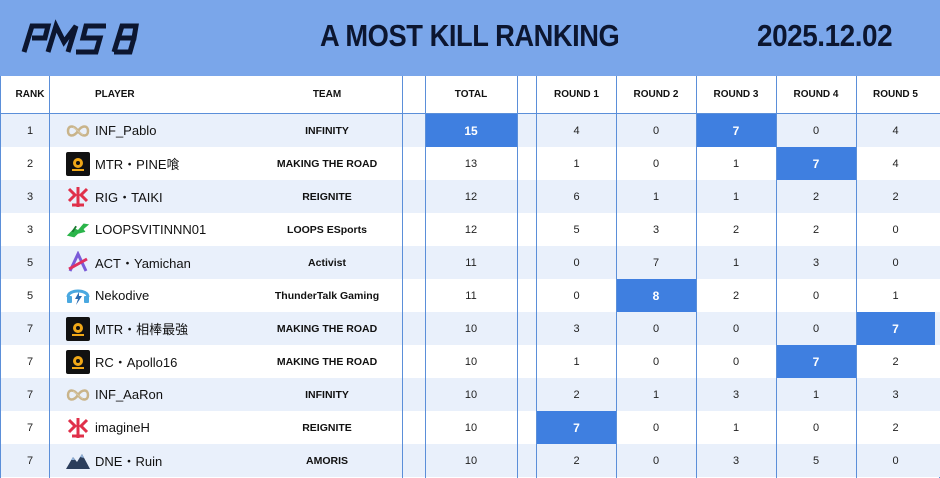 The image size is (940, 478). Describe the element at coordinates (656, 262) in the screenshot. I see `round2-kills: 7` at that location.